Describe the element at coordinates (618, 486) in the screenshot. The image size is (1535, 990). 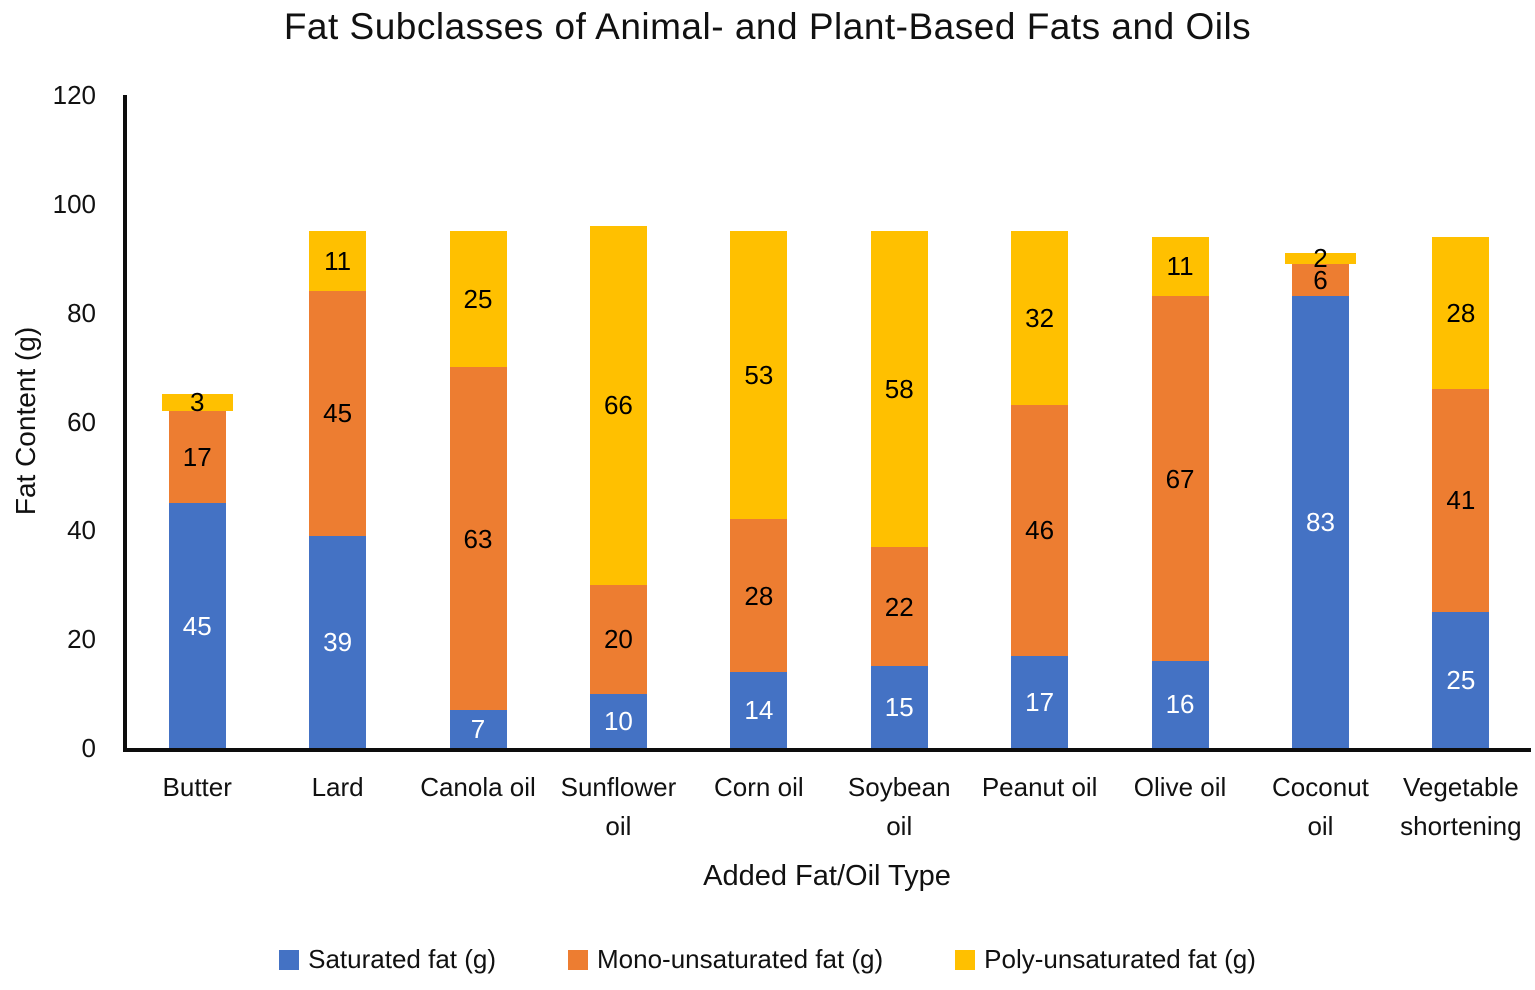
I see `bar-sunflower-oil: 10 20 66` at that location.